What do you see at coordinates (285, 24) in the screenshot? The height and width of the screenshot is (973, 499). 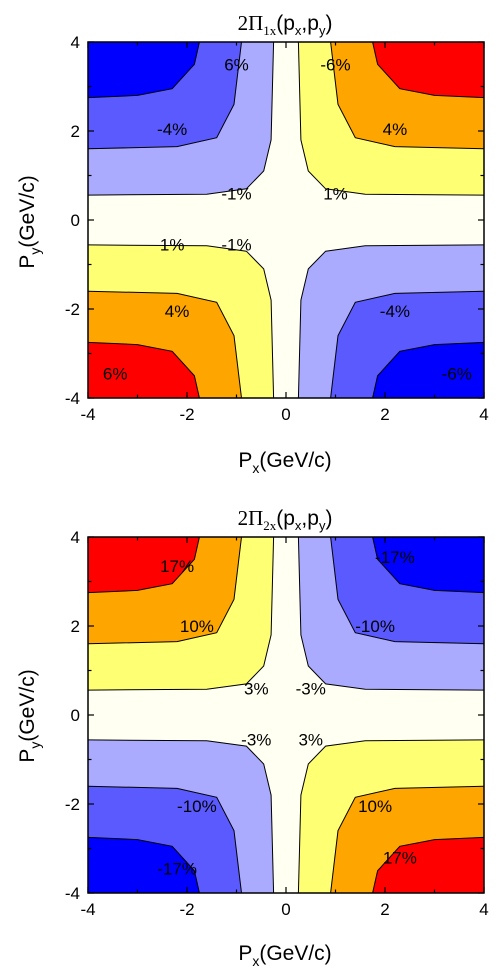 I see `panel-1-title: 2Π1x(px,py)` at bounding box center [285, 24].